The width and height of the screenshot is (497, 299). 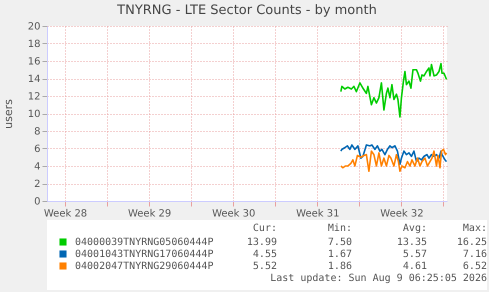 I want to click on x-tick-label: Week 32, so click(x=402, y=214).